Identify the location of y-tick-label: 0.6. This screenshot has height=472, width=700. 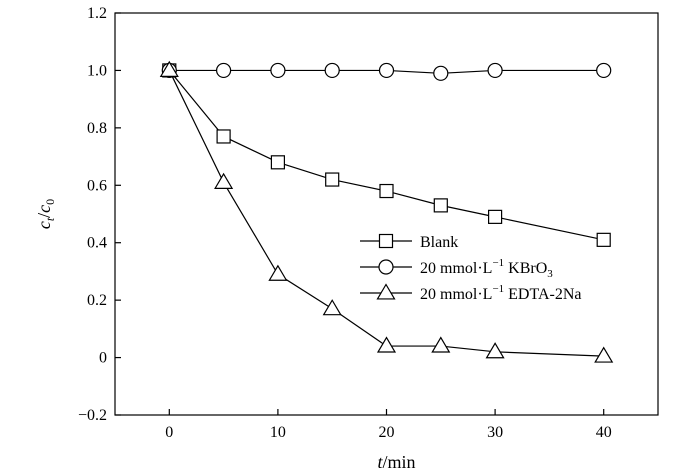
(97, 185).